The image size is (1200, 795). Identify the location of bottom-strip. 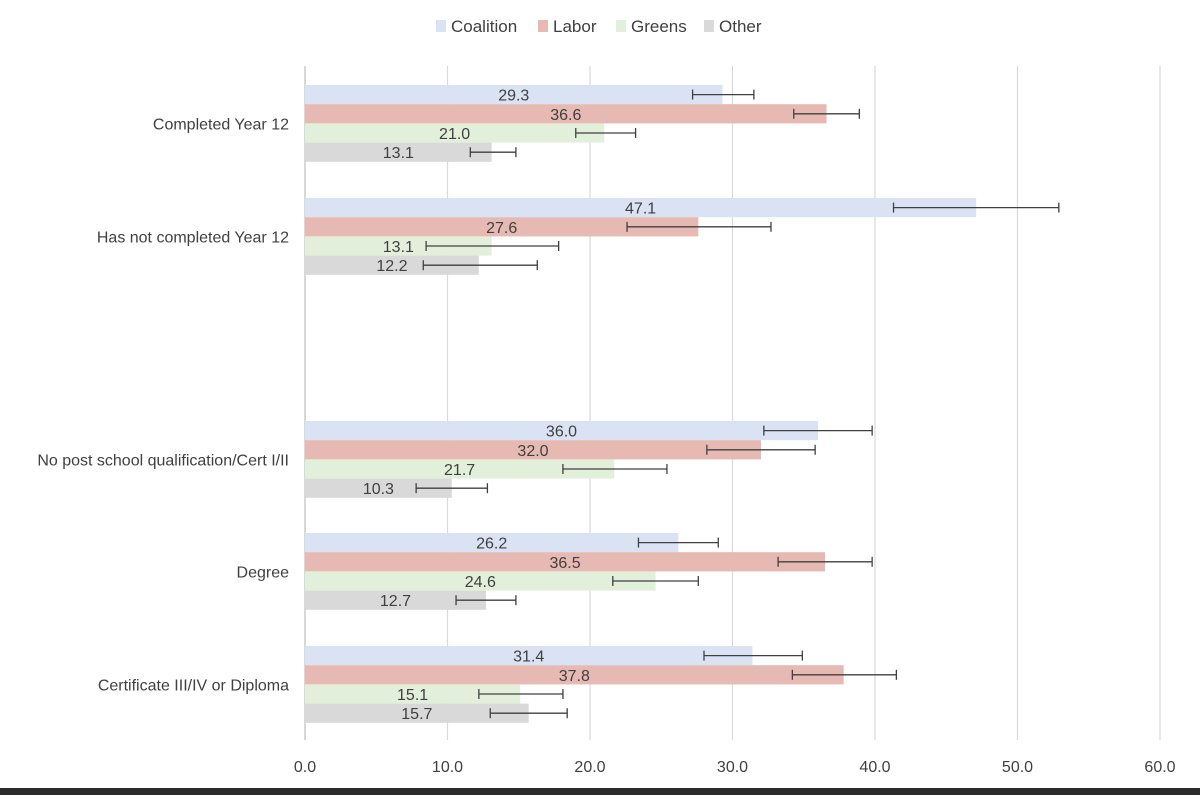
(600, 791).